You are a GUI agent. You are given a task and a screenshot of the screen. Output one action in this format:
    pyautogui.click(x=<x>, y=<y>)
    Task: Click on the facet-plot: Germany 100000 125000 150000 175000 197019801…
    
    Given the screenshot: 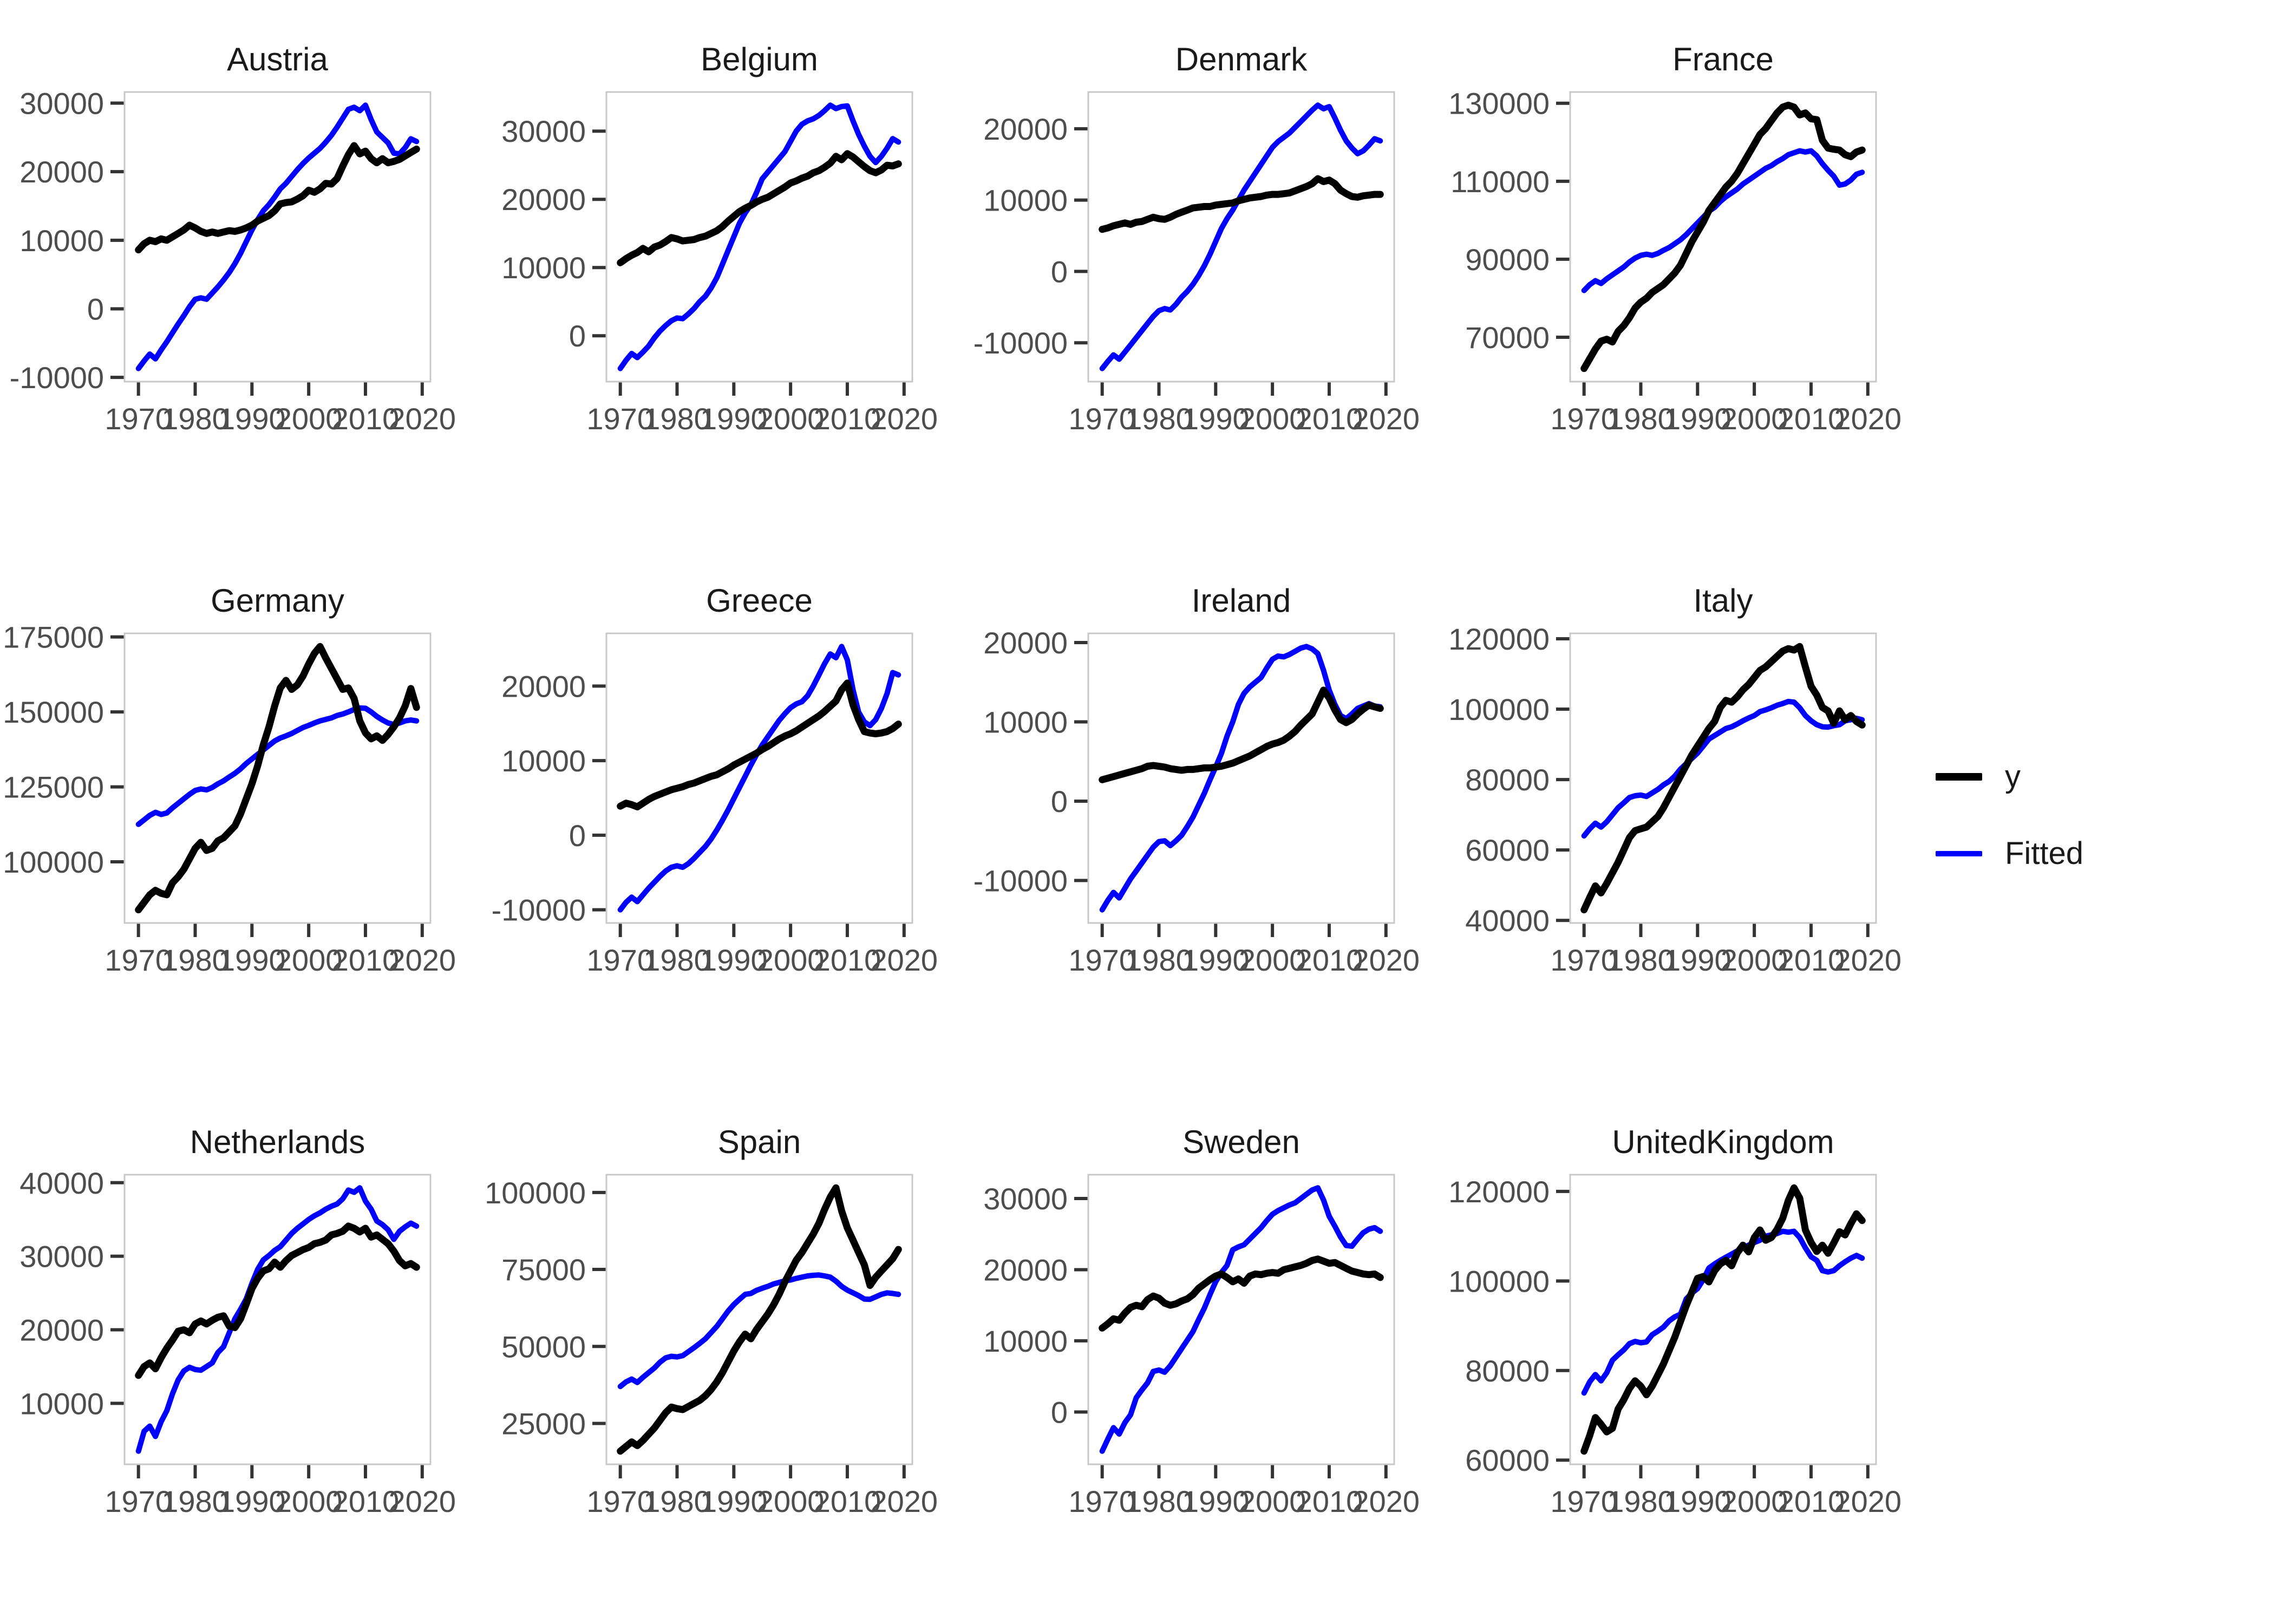 What is the action you would take?
    pyautogui.click(x=230, y=780)
    